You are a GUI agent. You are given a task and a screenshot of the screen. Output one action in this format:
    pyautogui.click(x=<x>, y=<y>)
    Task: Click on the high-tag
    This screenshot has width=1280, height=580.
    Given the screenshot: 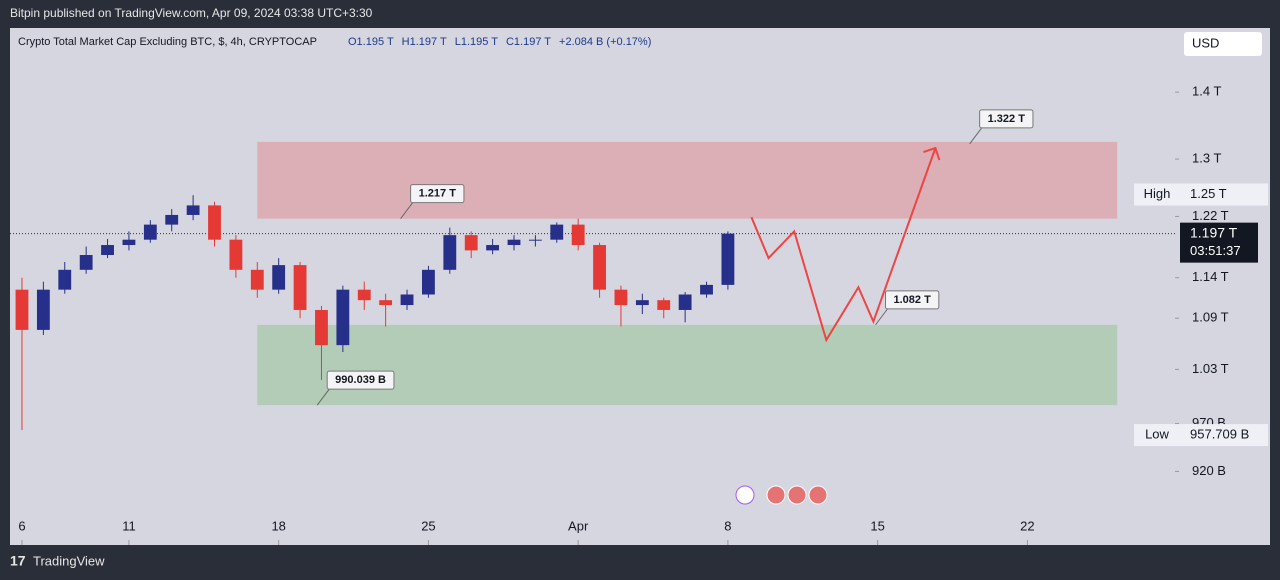 What is the action you would take?
    pyautogui.click(x=1157, y=194)
    